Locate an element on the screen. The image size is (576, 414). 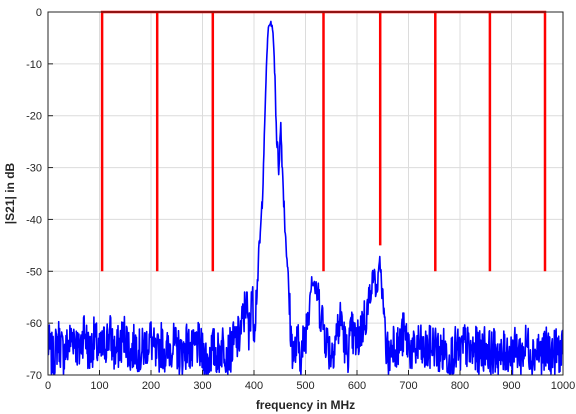
y-tick-label: -10 is located at coordinates (34, 65).